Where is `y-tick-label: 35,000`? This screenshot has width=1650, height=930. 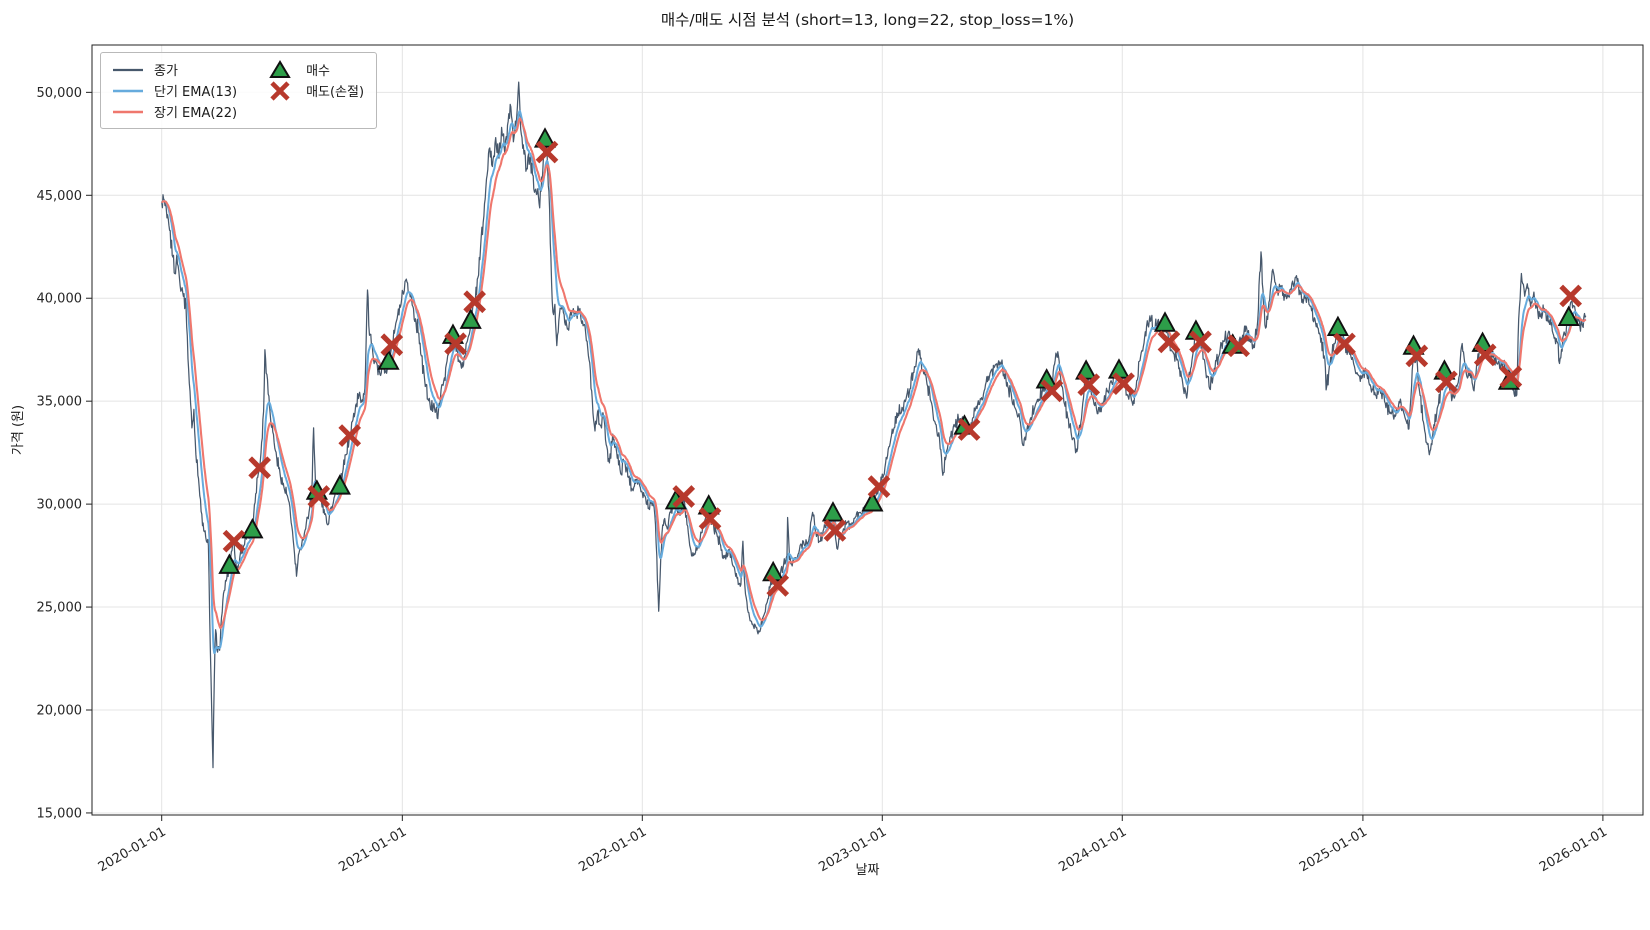 y-tick-label: 35,000 is located at coordinates (60, 402).